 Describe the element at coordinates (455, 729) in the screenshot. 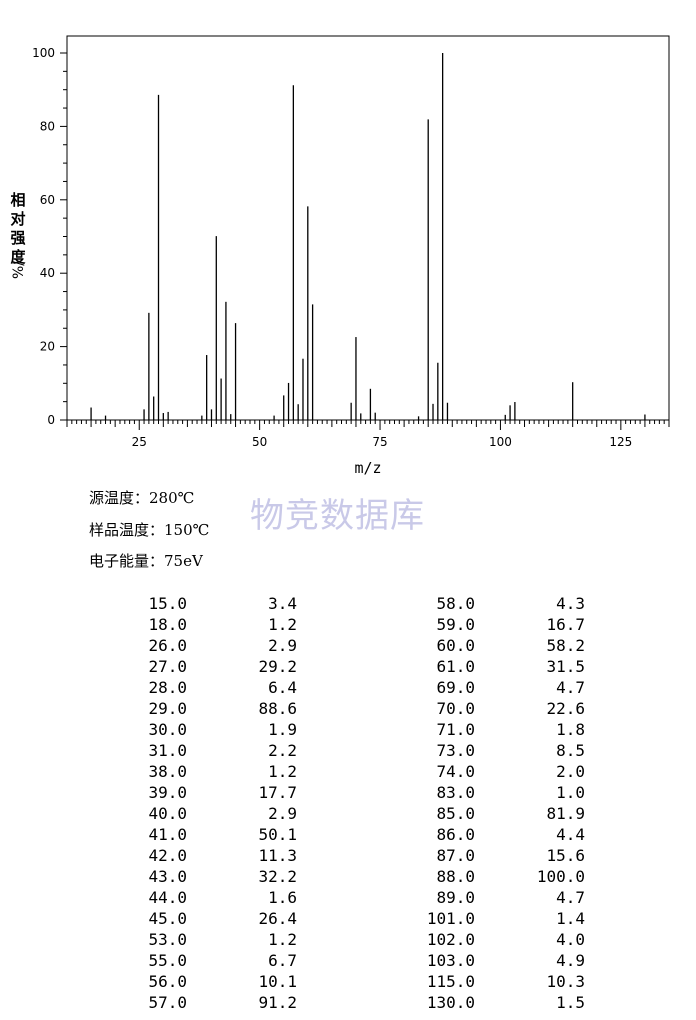

I see `mz-value: 71.0` at that location.